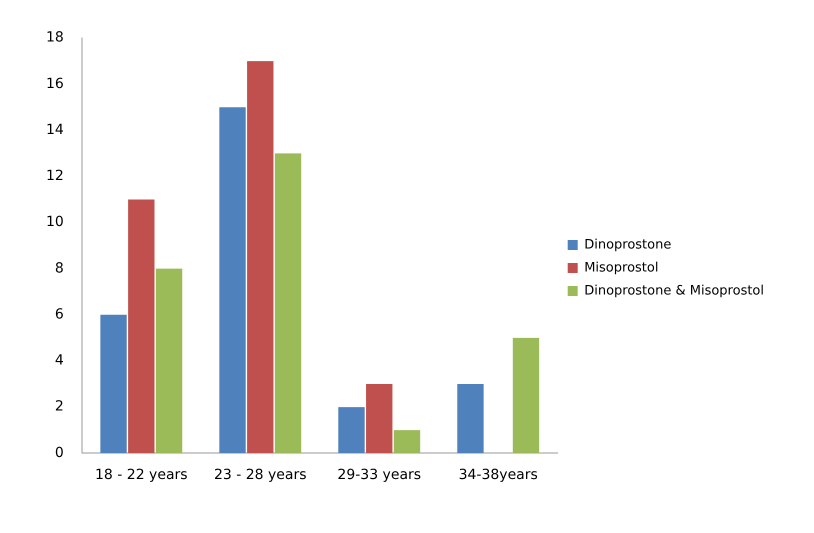 The width and height of the screenshot is (814, 533). I want to click on y-tick-label: 0, so click(59, 452).